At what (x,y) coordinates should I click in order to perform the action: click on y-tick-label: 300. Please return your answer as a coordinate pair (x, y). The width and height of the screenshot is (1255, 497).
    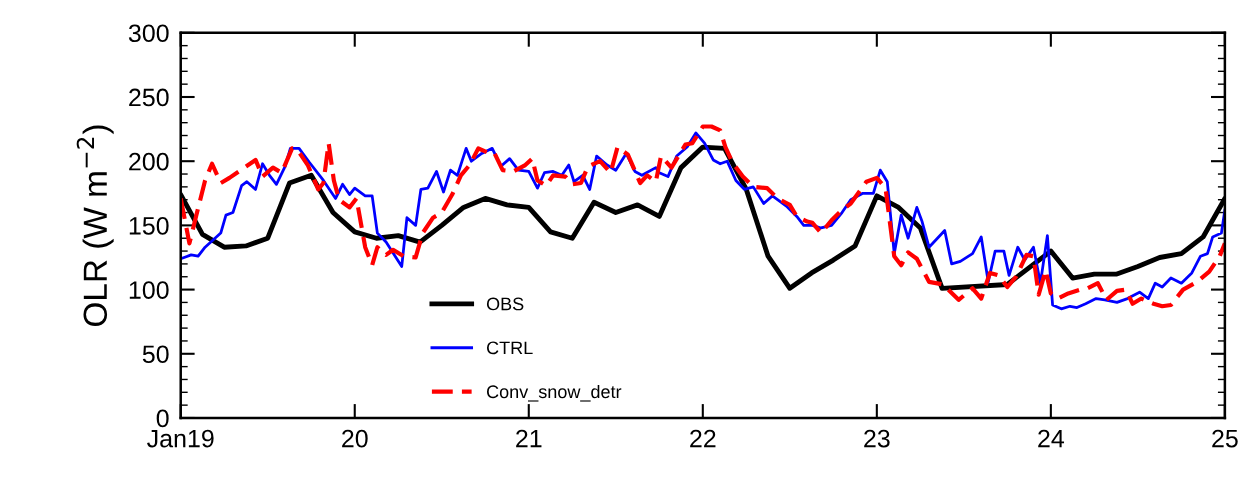
    Looking at the image, I should click on (148, 33).